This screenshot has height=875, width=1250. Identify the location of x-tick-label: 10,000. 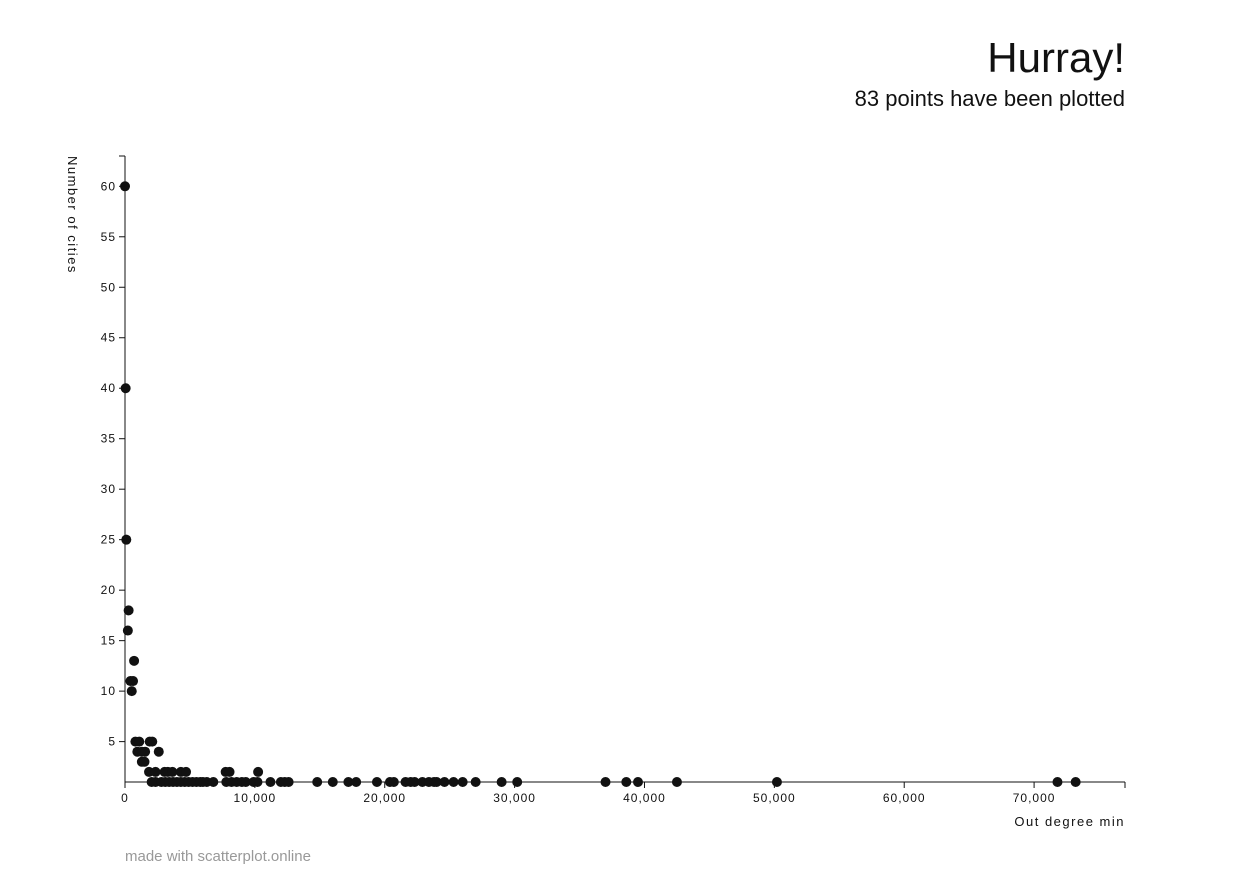
(255, 798).